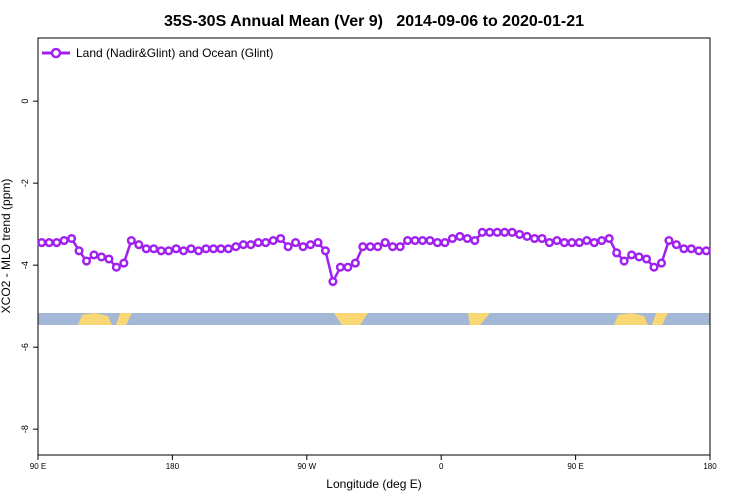  I want to click on y-axis-label: XCO2 - MLO trend (ppm), so click(6, 246).